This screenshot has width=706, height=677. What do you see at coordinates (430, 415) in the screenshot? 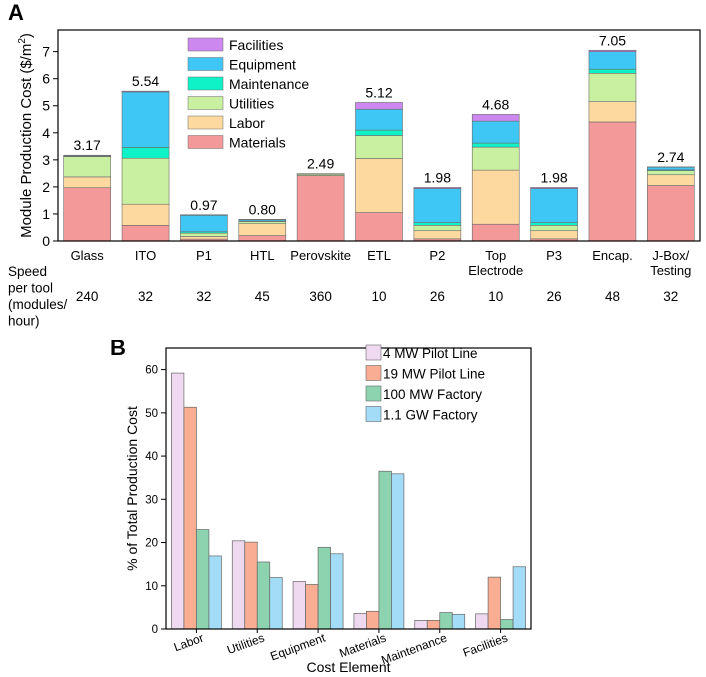
I see `legend-label-b: 1.1 GW Factory` at bounding box center [430, 415].